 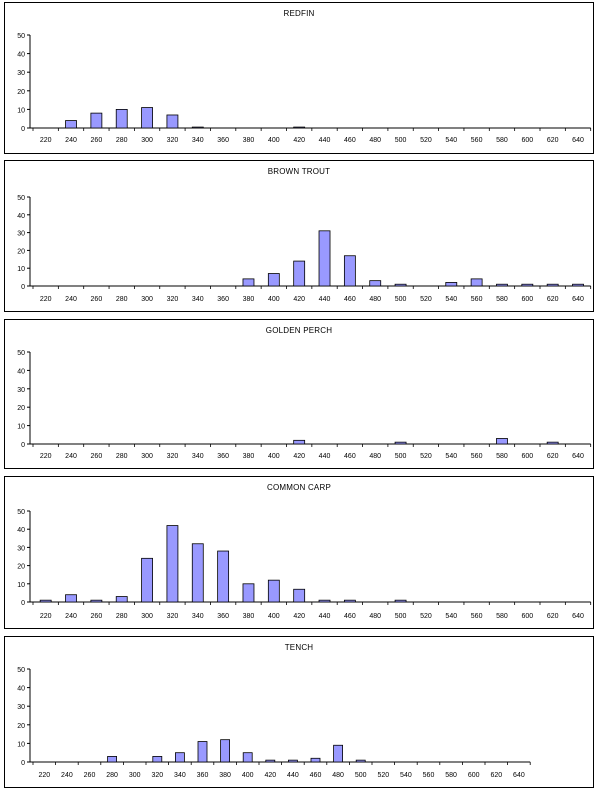 I want to click on x-tick-label: 580, so click(x=502, y=140).